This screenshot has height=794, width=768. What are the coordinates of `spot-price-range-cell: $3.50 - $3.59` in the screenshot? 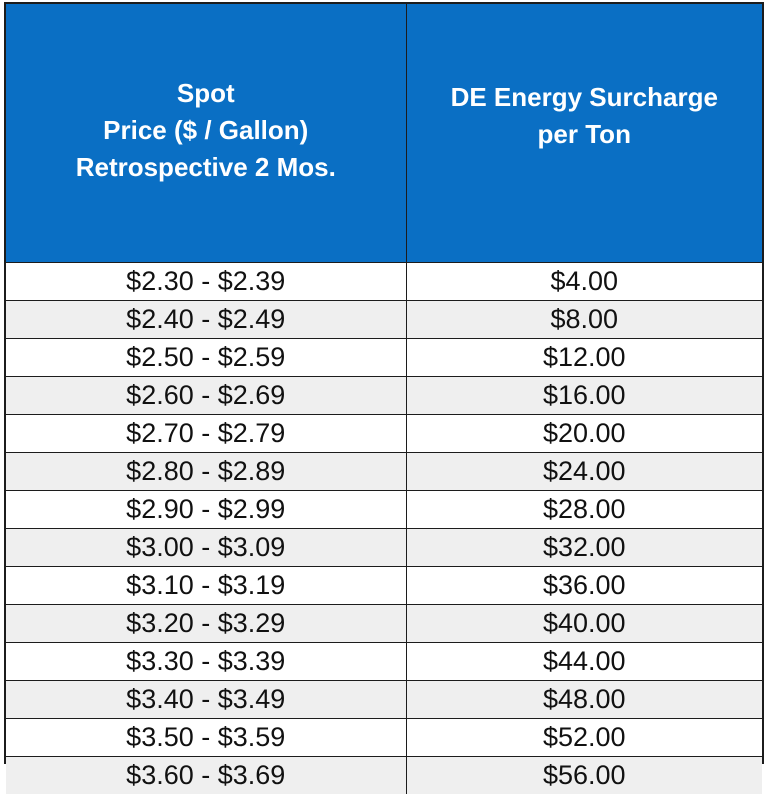 It's located at (206, 738).